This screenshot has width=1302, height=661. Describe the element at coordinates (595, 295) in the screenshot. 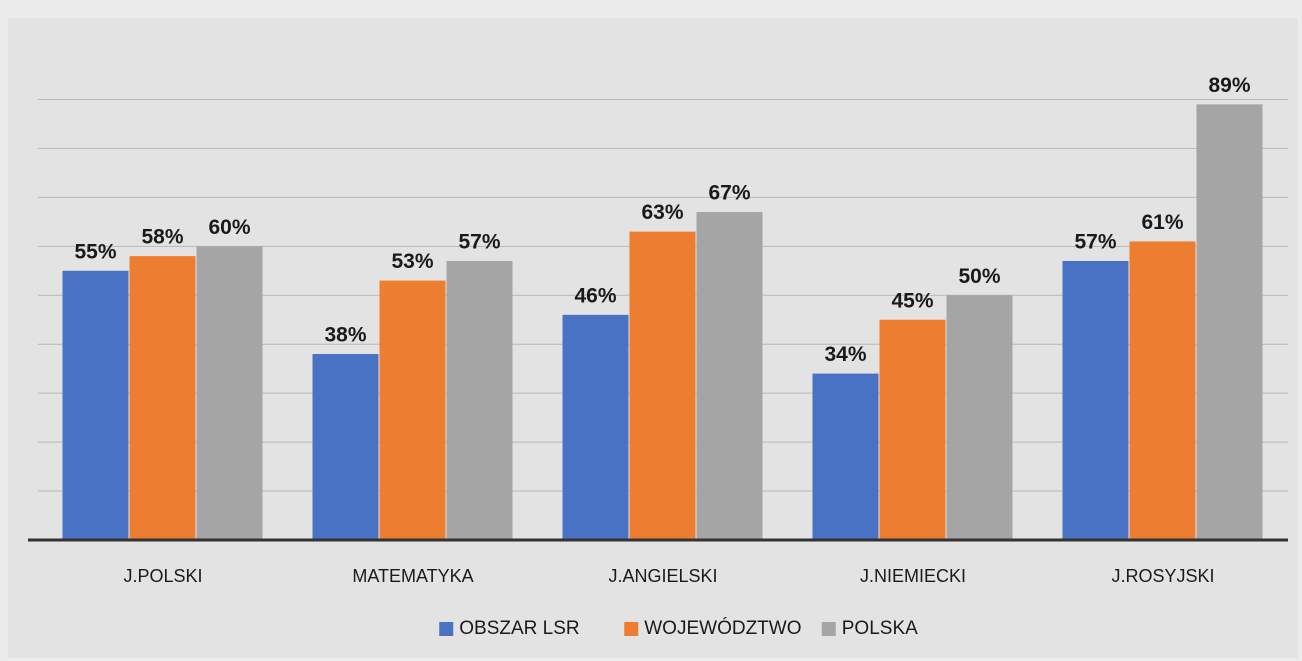

I see `data-label: 46%` at that location.